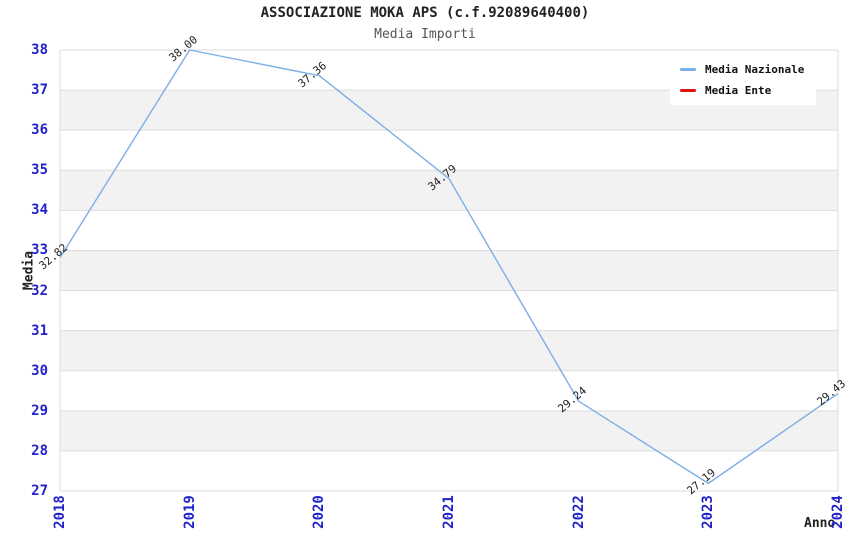 This screenshot has width=850, height=550. What do you see at coordinates (39, 450) in the screenshot?
I see `y-tick-label: 28` at bounding box center [39, 450].